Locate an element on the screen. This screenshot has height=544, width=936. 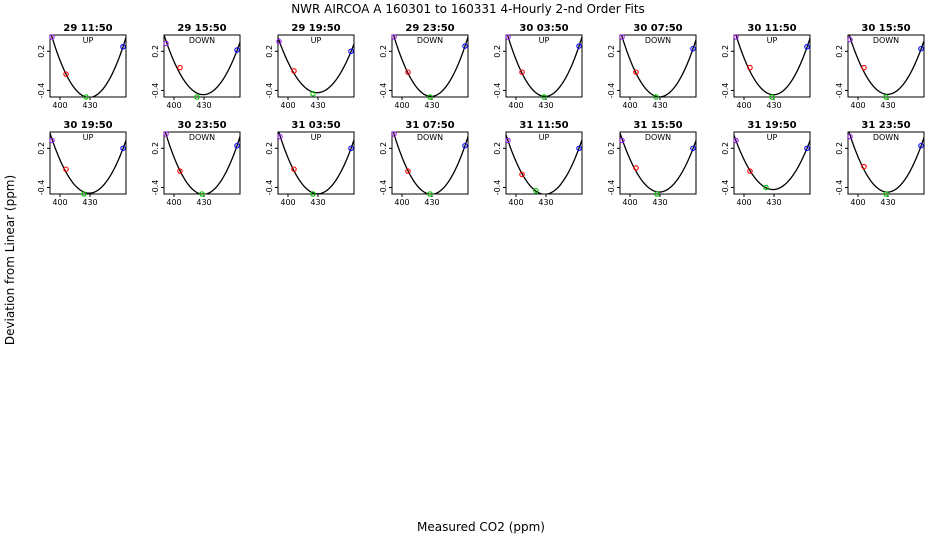
panel: 30 23:50 DOWN 400 430 0.2 -0.4 is located at coordinates (196, 163).